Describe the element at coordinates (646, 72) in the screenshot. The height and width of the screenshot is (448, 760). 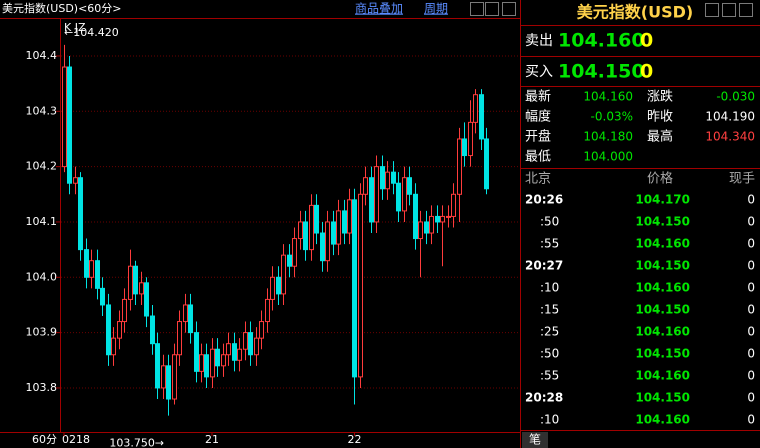
I see `buy-qty: 0` at that location.